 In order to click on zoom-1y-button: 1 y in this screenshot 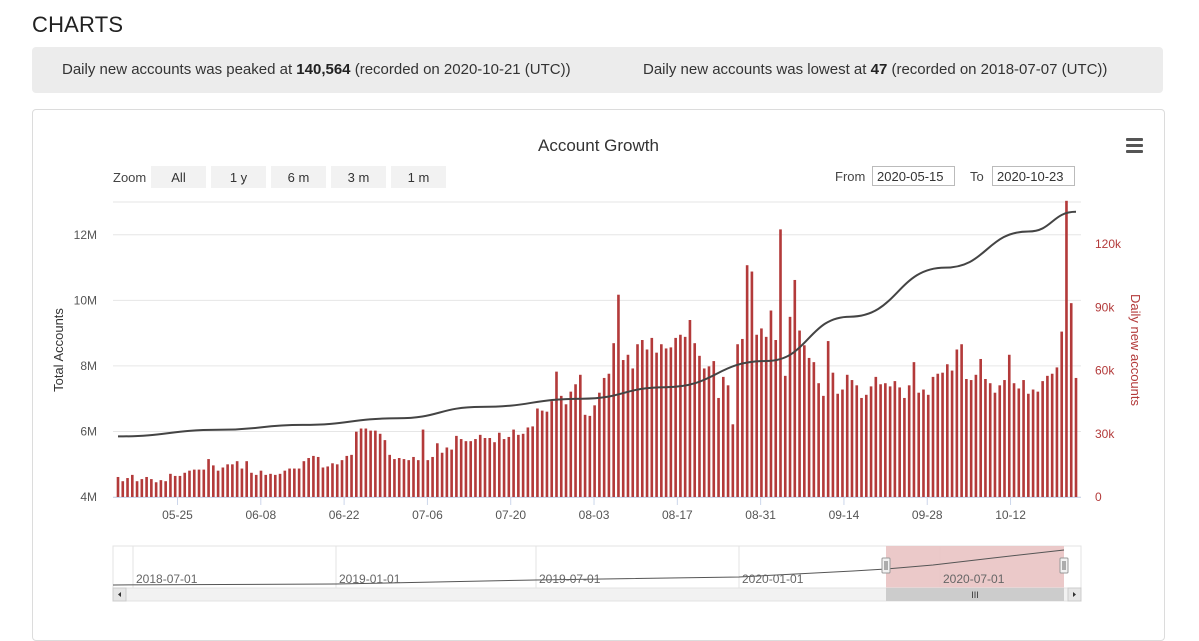, I will do `click(238, 177)`.